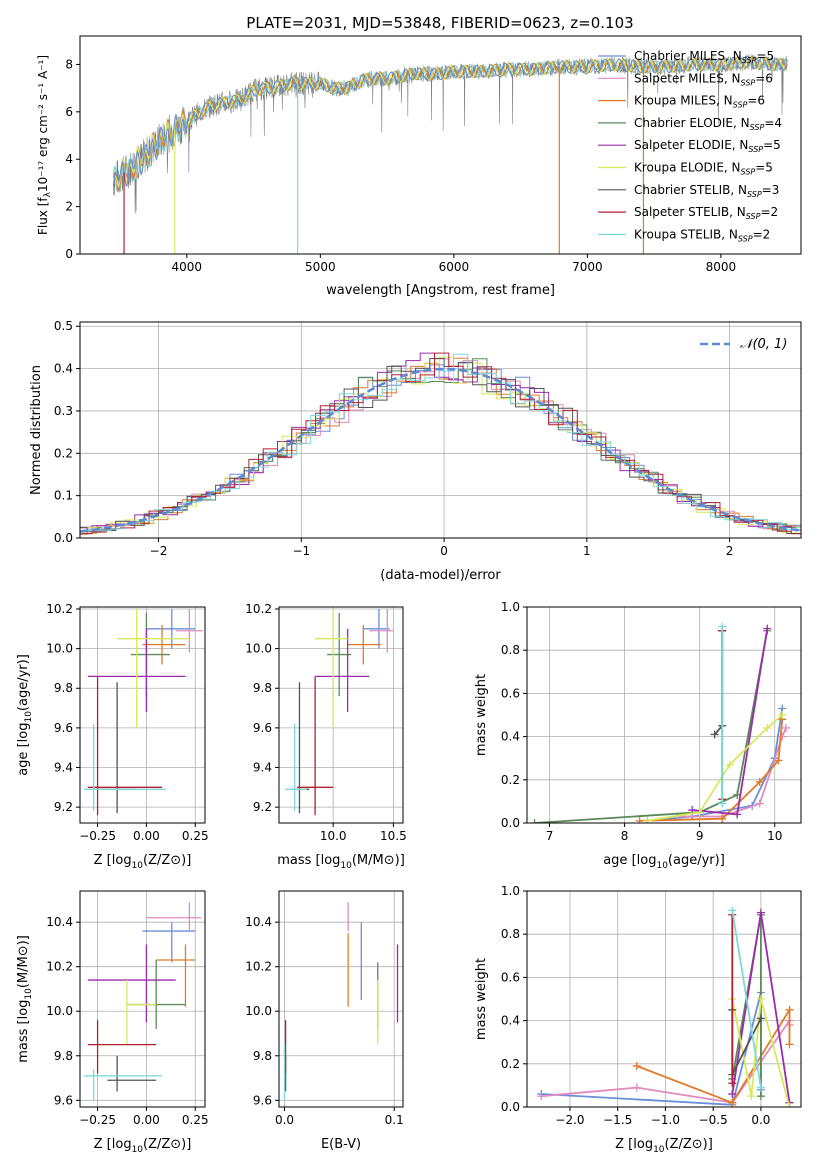 The image size is (819, 1170). What do you see at coordinates (706, 191) in the screenshot?
I see `legend-entry: Chabrier STELIB, NSSP=3` at bounding box center [706, 191].